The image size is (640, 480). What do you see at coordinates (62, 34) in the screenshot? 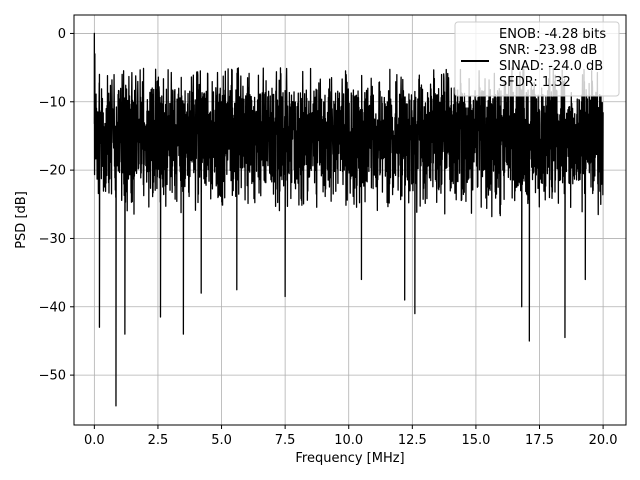
I see `y-tick-label: 0` at bounding box center [62, 34].